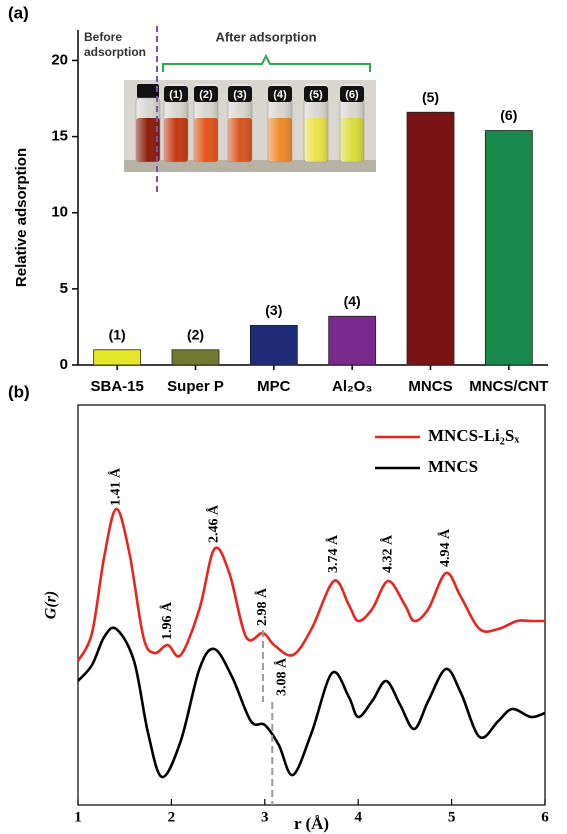 The width and height of the screenshot is (567, 834). Describe the element at coordinates (281, 676) in the screenshot. I see `peak-label: 3.08 Å` at that location.